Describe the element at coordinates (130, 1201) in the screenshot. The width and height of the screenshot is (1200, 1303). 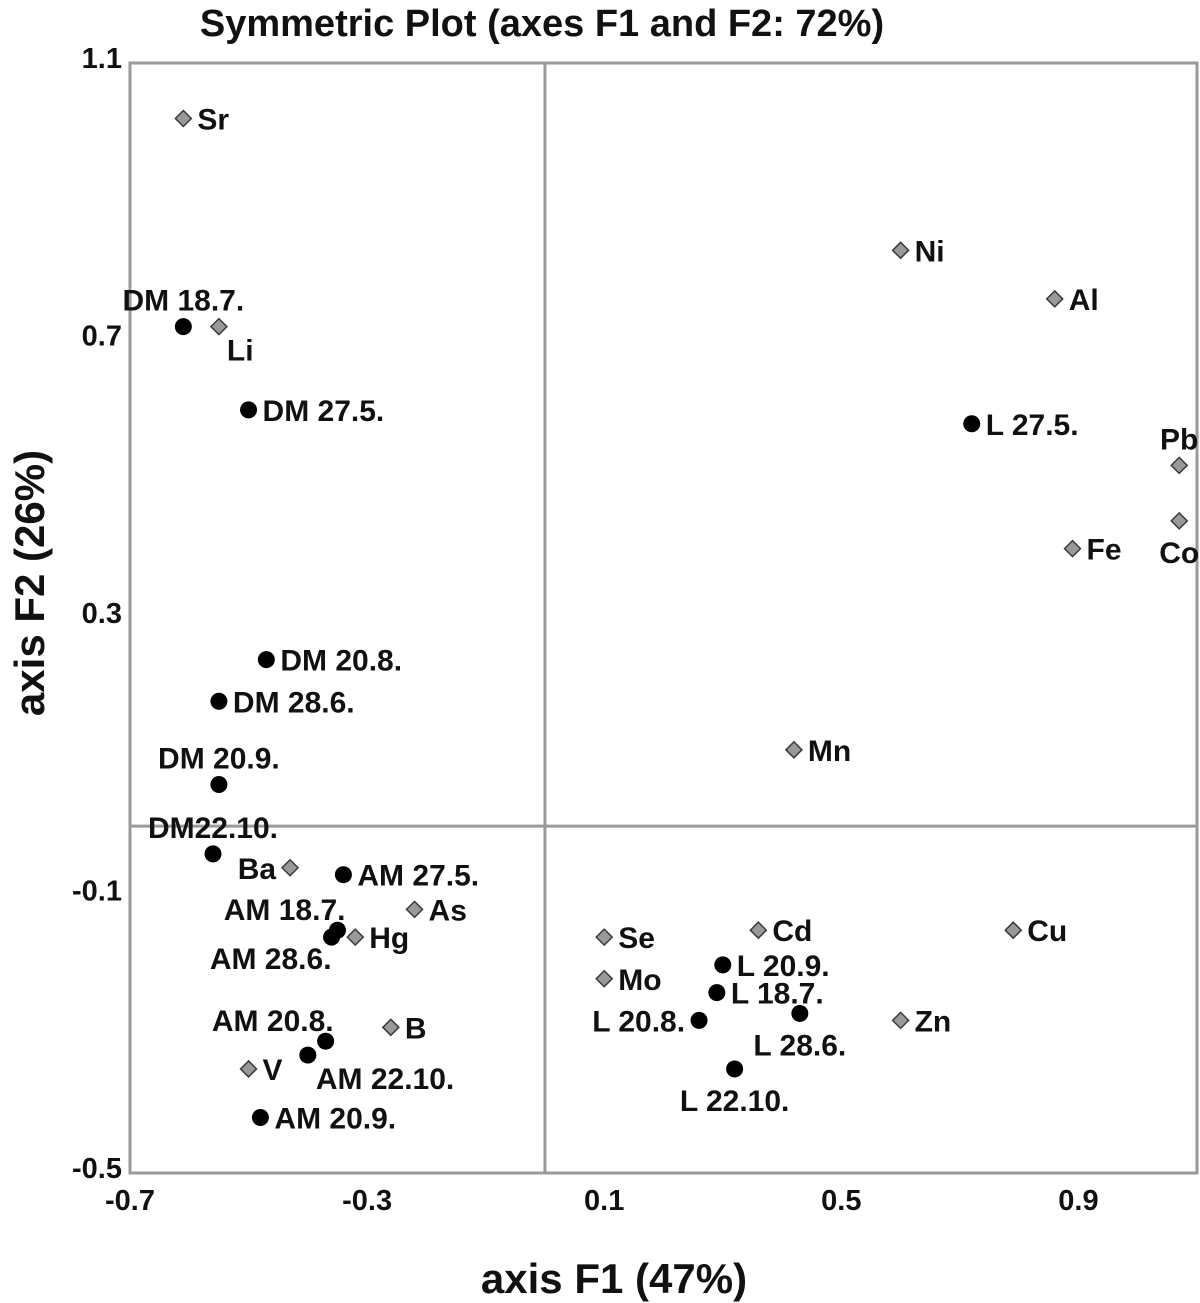
I see `x-tick-label: -0.7` at that location.